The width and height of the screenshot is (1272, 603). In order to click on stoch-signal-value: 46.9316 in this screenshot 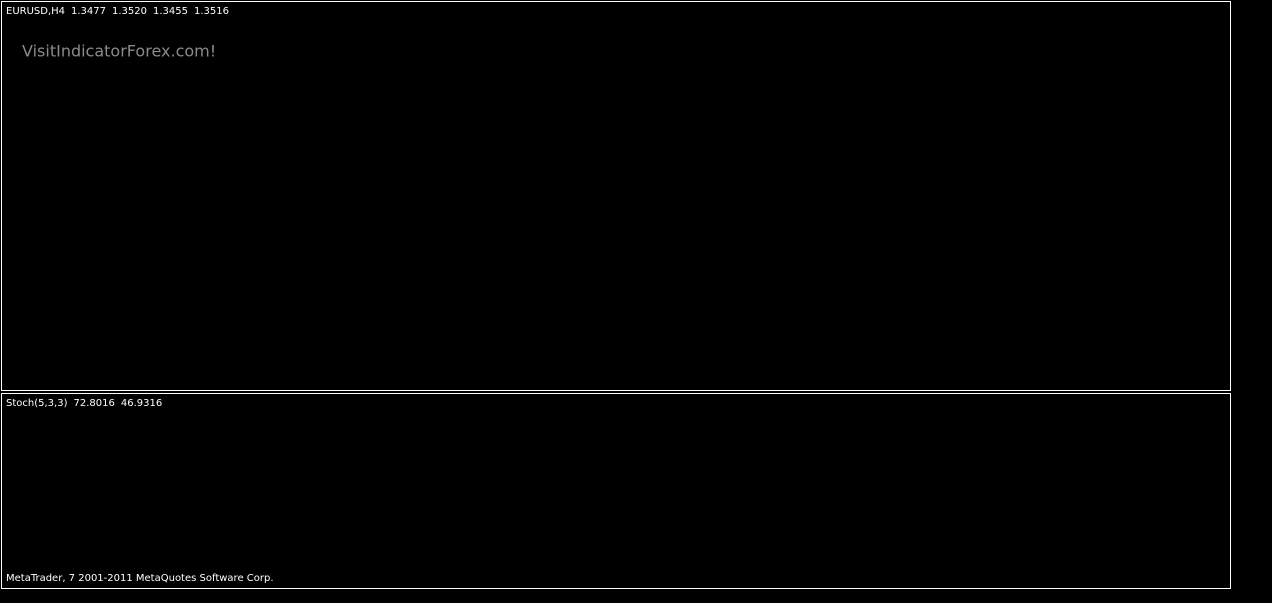, I will do `click(141, 403)`.